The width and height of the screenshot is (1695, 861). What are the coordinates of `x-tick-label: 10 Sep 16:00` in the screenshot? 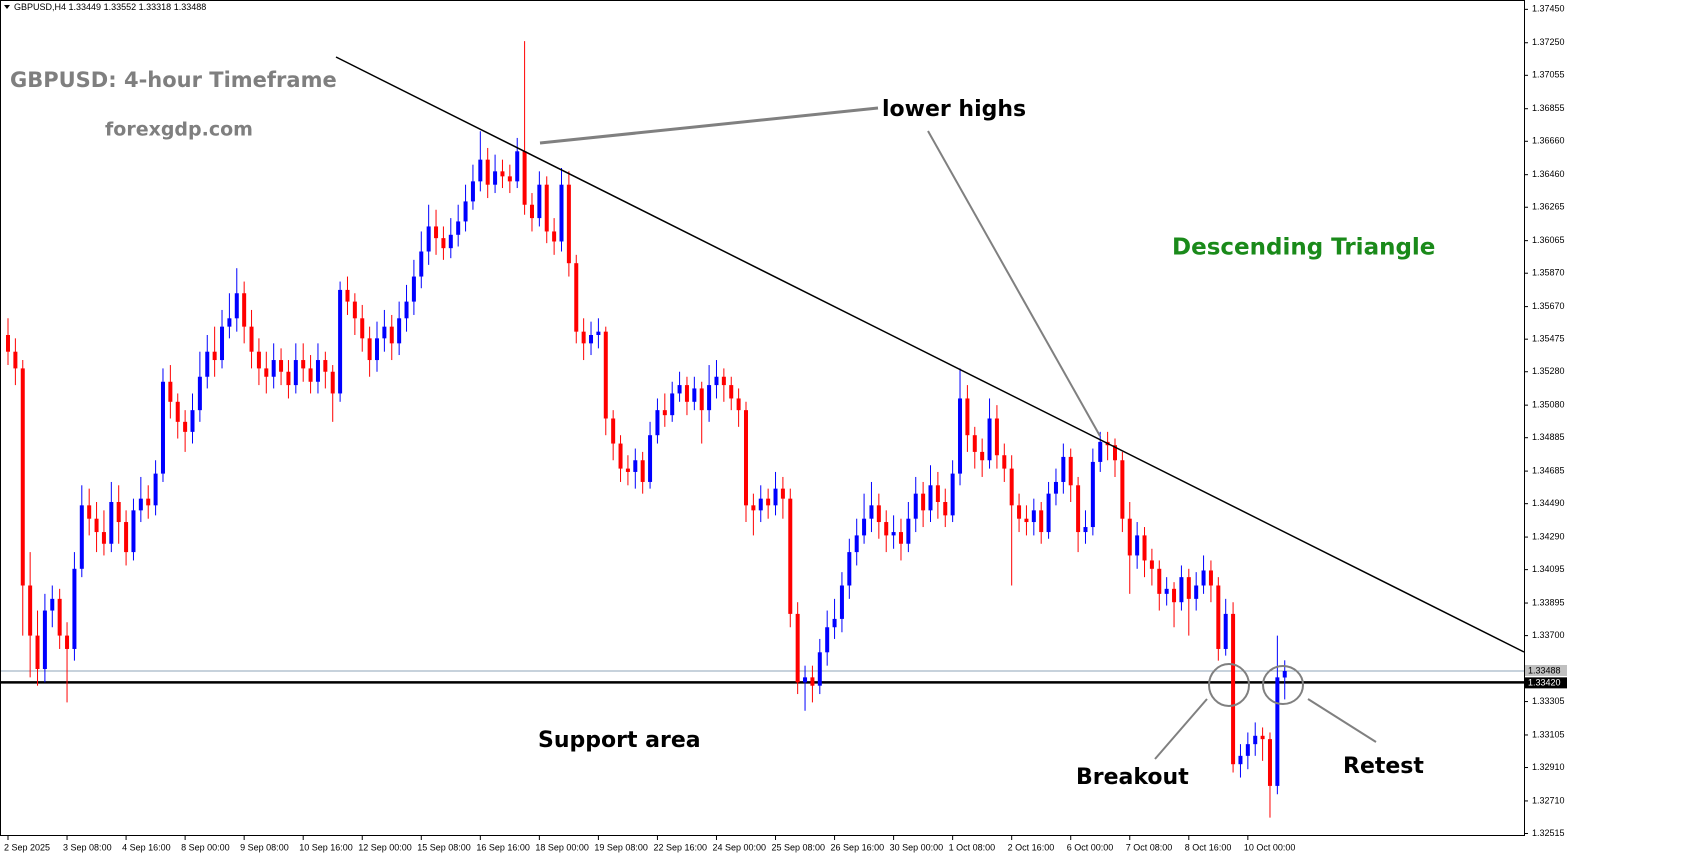 It's located at (326, 847).